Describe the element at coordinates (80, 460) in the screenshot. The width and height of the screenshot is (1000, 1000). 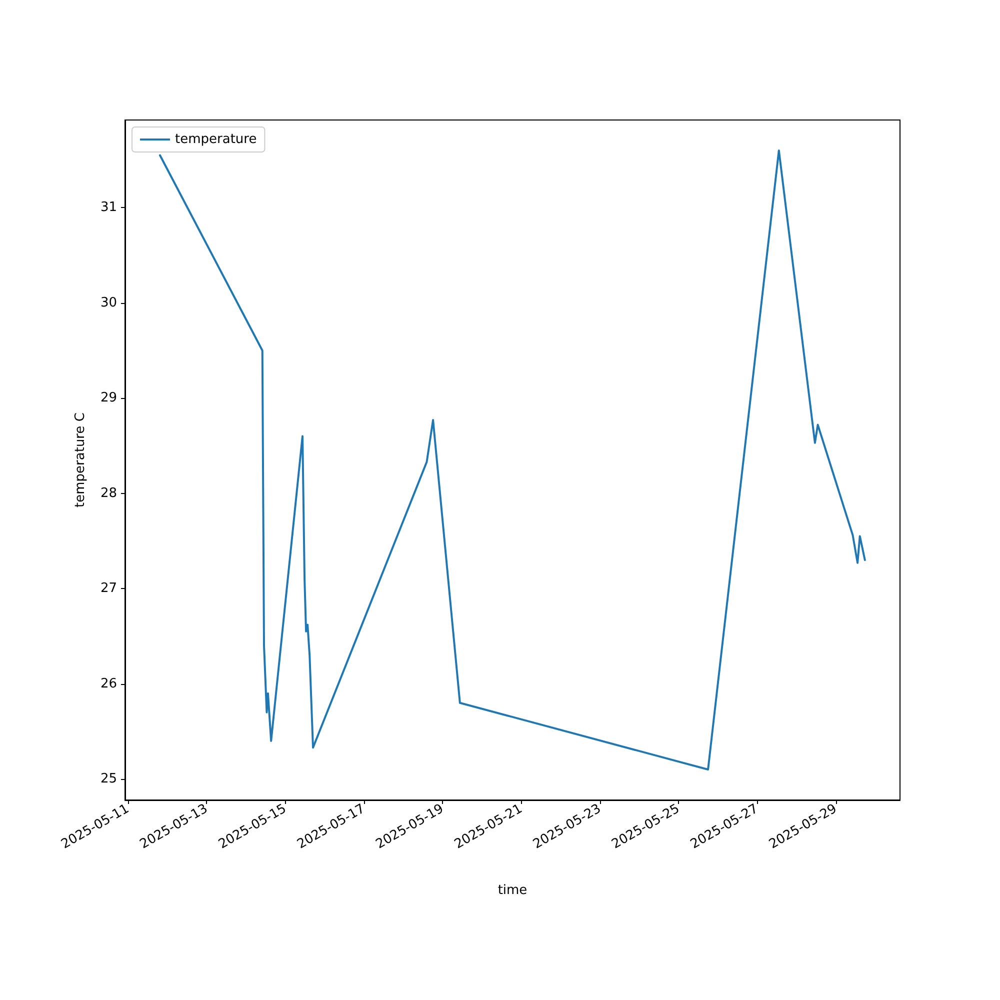
I see `y-axis-title: temperature C` at that location.